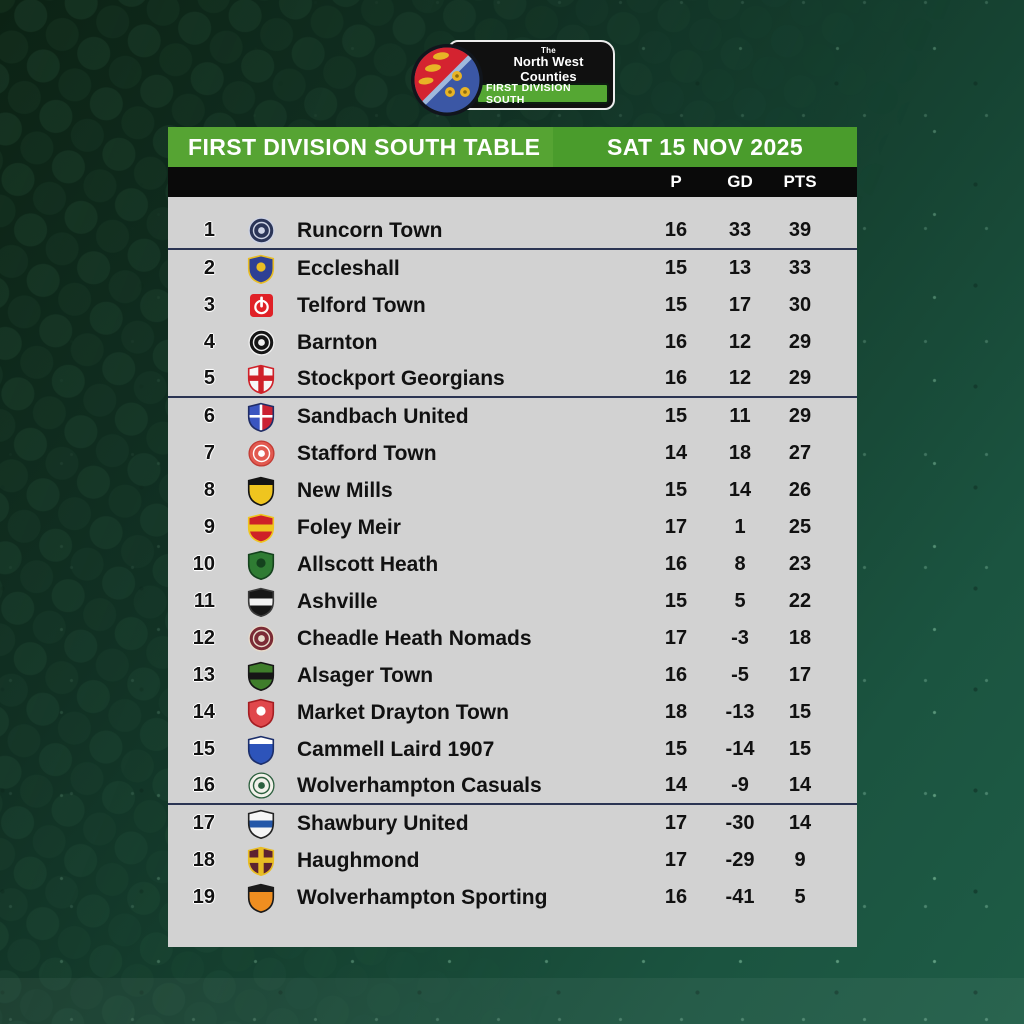 This screenshot has height=1024, width=1024. I want to click on title-bar-left: FIRST DIVISION SOUTH TABLE, so click(360, 147).